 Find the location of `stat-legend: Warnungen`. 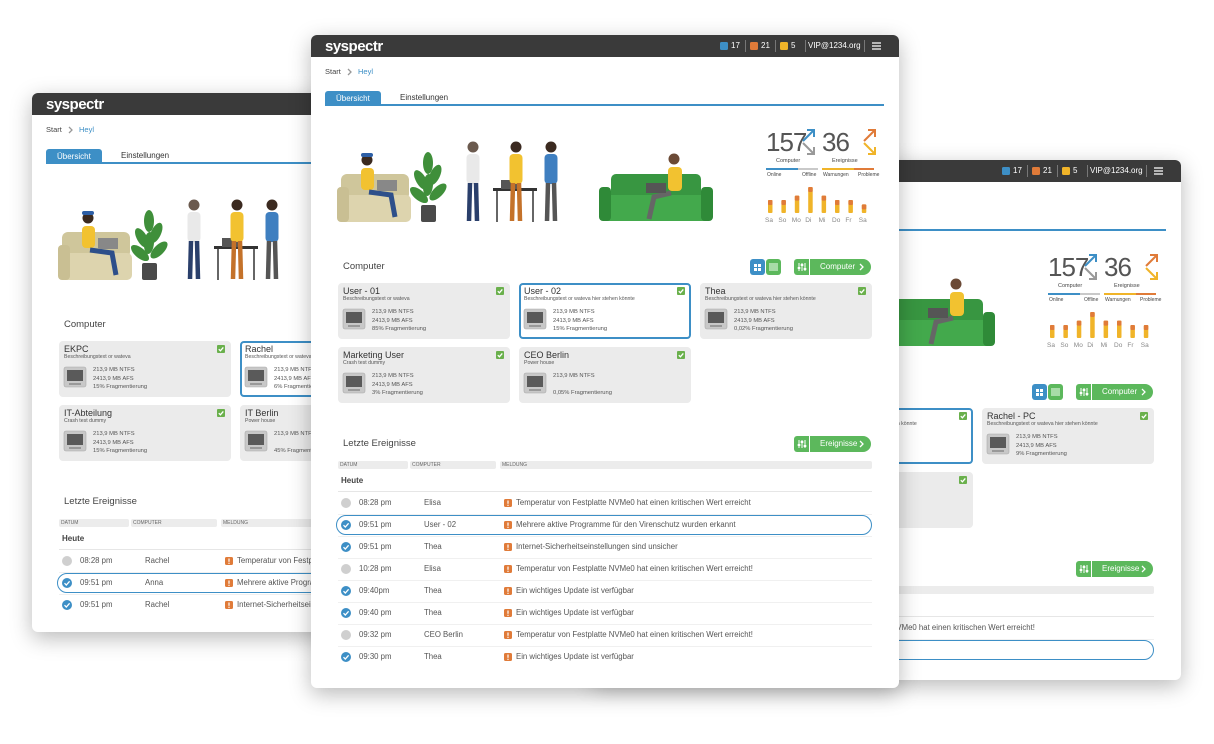

stat-legend: Warnungen is located at coordinates (836, 175).